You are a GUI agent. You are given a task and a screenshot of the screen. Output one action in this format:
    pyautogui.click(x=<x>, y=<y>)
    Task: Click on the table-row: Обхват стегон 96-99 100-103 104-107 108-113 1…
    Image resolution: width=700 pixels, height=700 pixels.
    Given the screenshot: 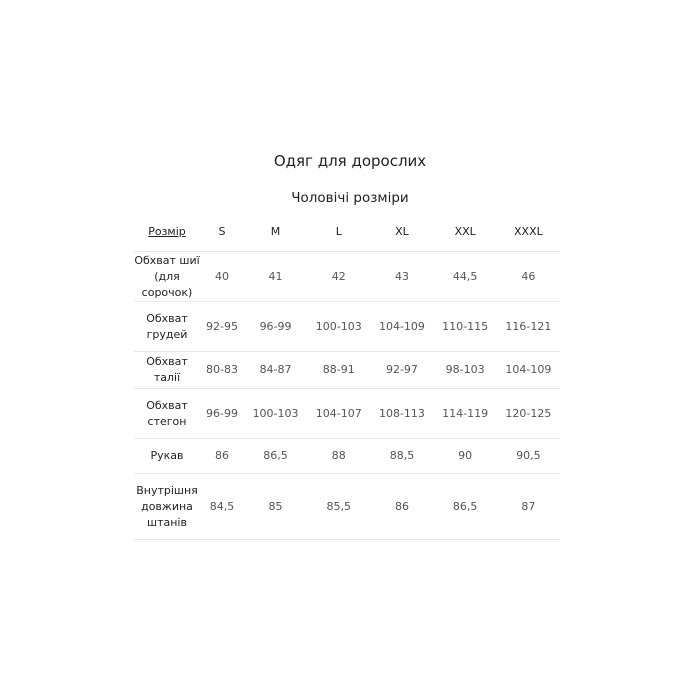 What is the action you would take?
    pyautogui.click(x=347, y=413)
    